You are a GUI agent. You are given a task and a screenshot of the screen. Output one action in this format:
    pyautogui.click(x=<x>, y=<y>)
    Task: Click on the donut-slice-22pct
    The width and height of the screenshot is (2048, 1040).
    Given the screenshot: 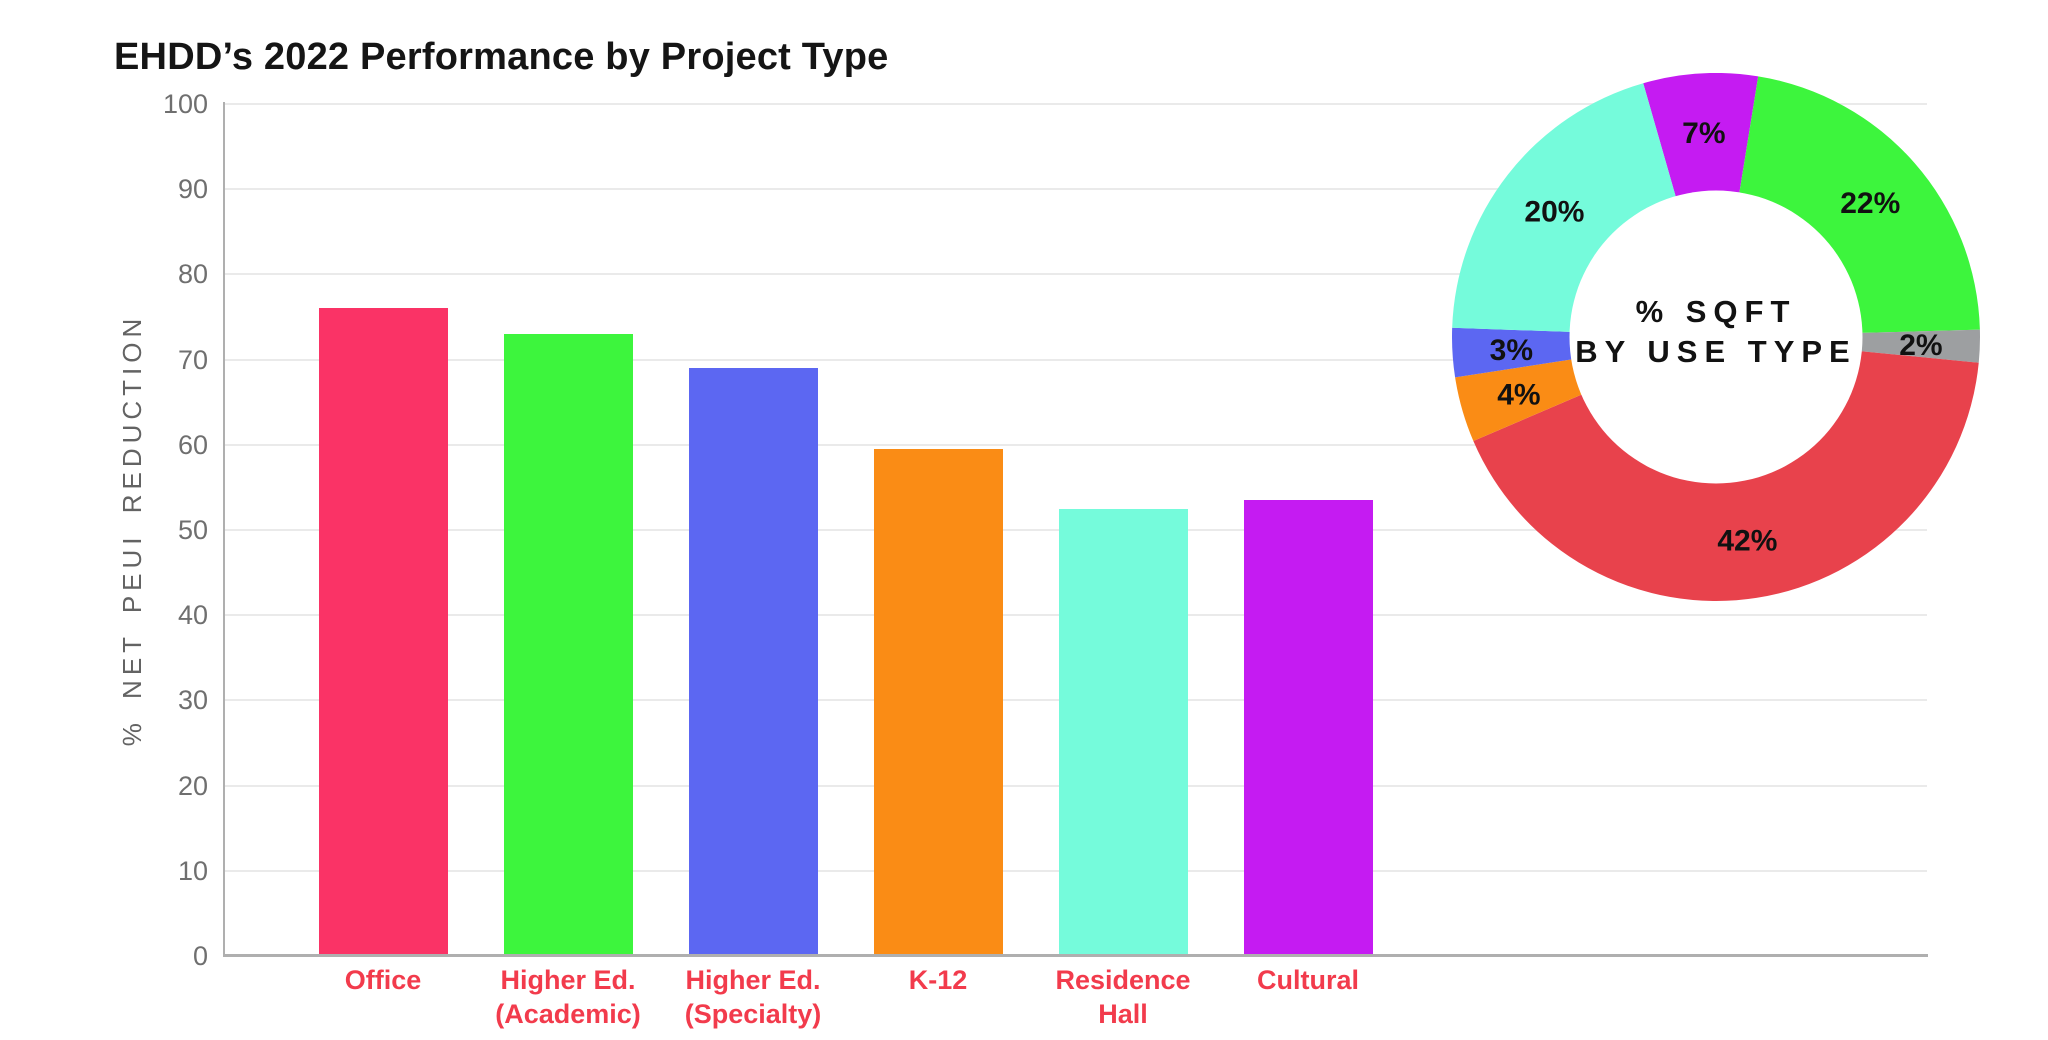 What is the action you would take?
    pyautogui.click(x=1859, y=204)
    